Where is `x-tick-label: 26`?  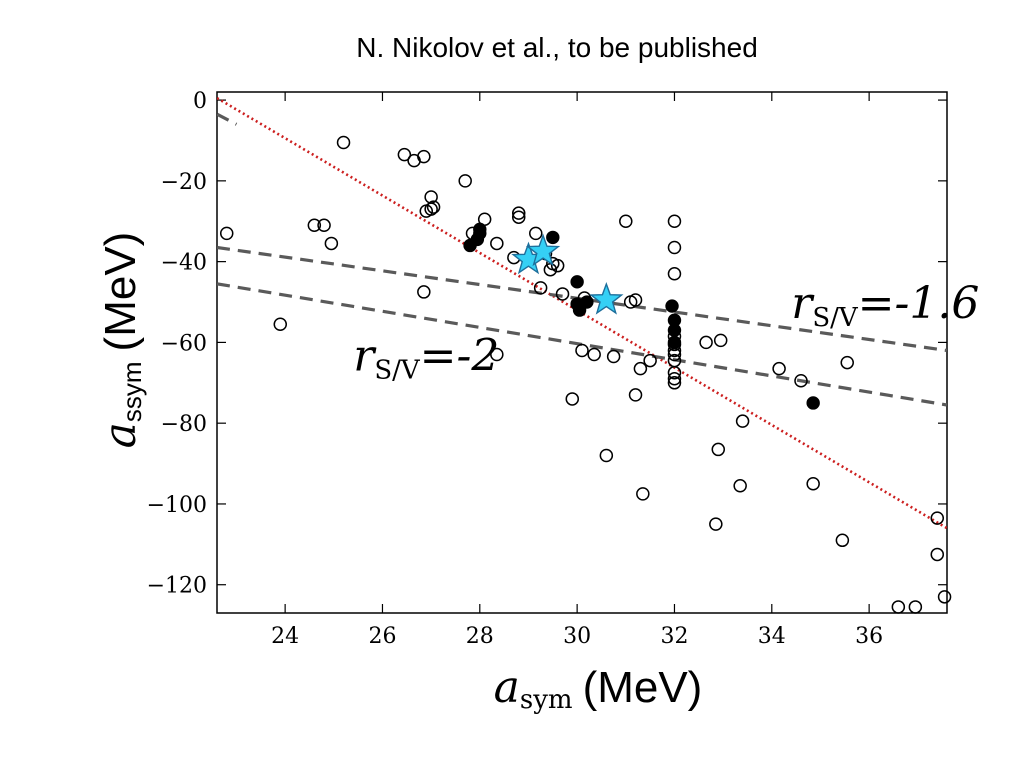 x-tick-label: 26 is located at coordinates (382, 636).